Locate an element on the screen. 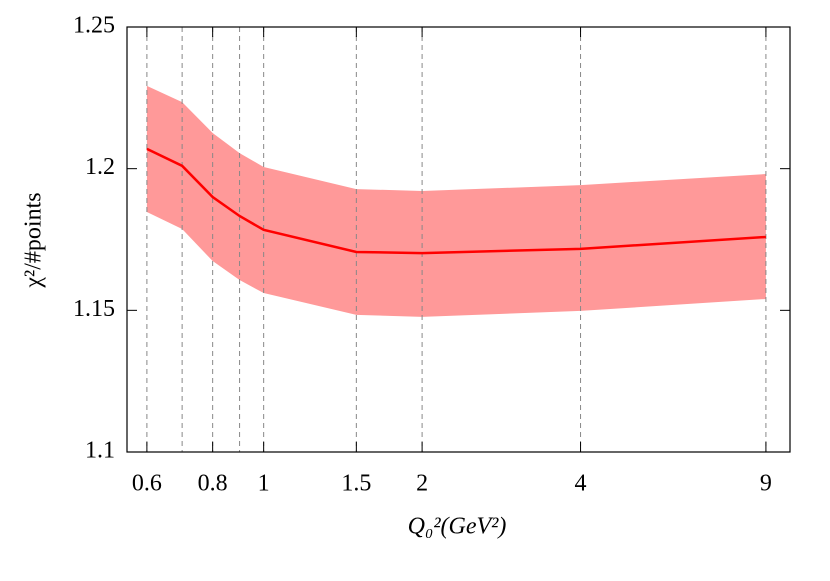  y-axis-label: χ²/#points is located at coordinates (34, 240).